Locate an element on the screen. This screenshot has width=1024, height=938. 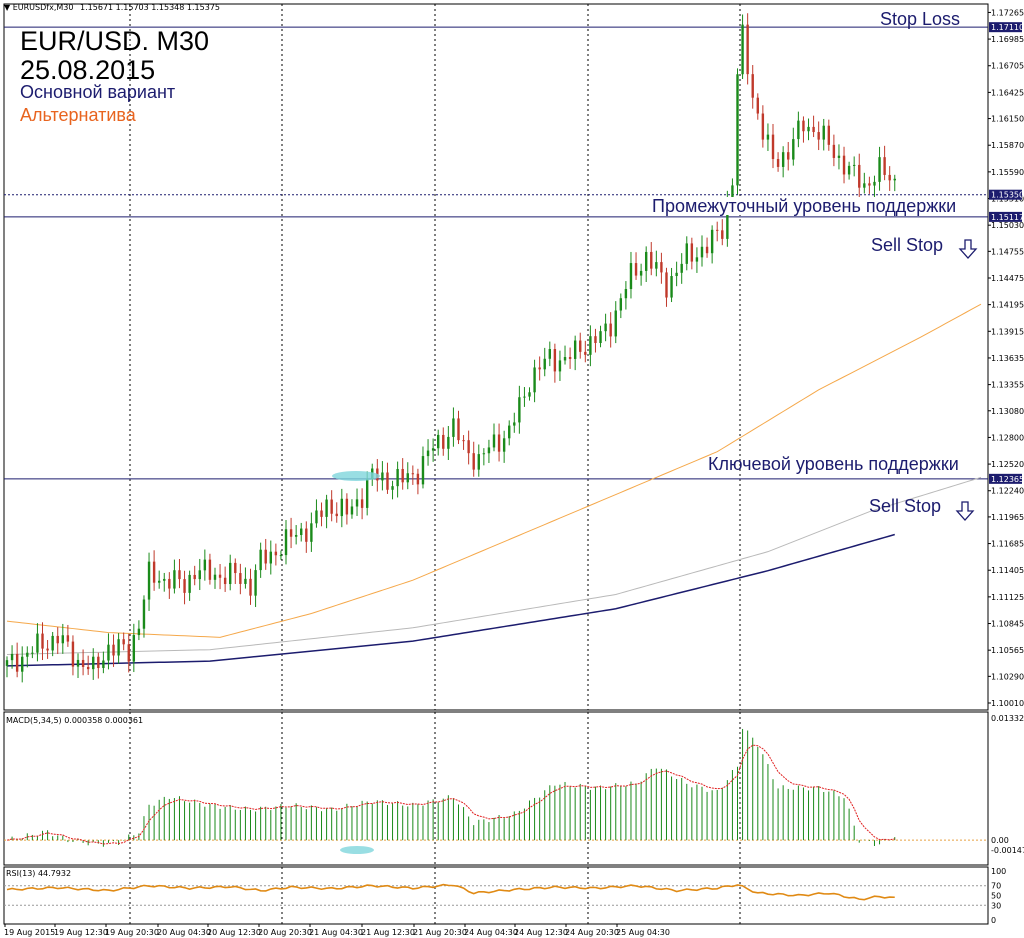
macd-highlight is located at coordinates (357, 850).